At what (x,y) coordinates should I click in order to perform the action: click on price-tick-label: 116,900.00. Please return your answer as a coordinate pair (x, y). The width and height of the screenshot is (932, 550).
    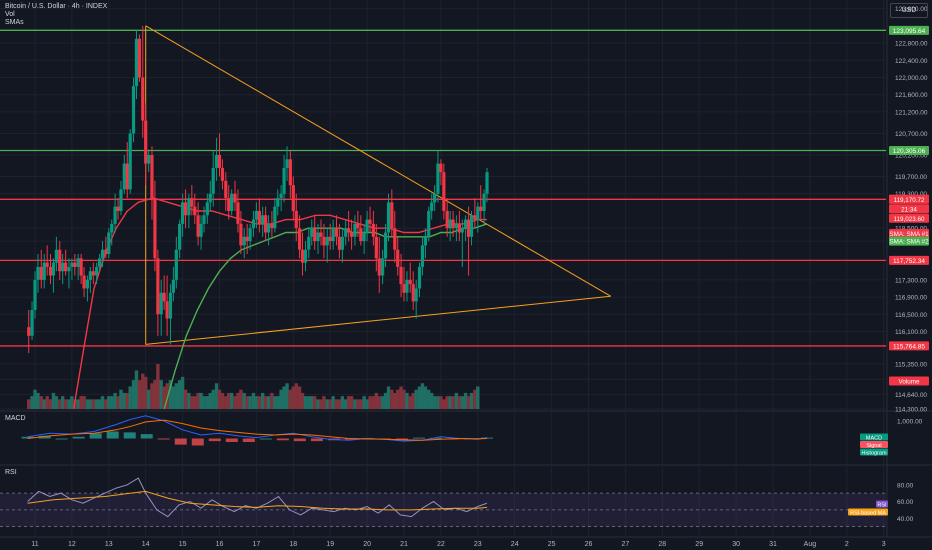
    Looking at the image, I should click on (911, 298).